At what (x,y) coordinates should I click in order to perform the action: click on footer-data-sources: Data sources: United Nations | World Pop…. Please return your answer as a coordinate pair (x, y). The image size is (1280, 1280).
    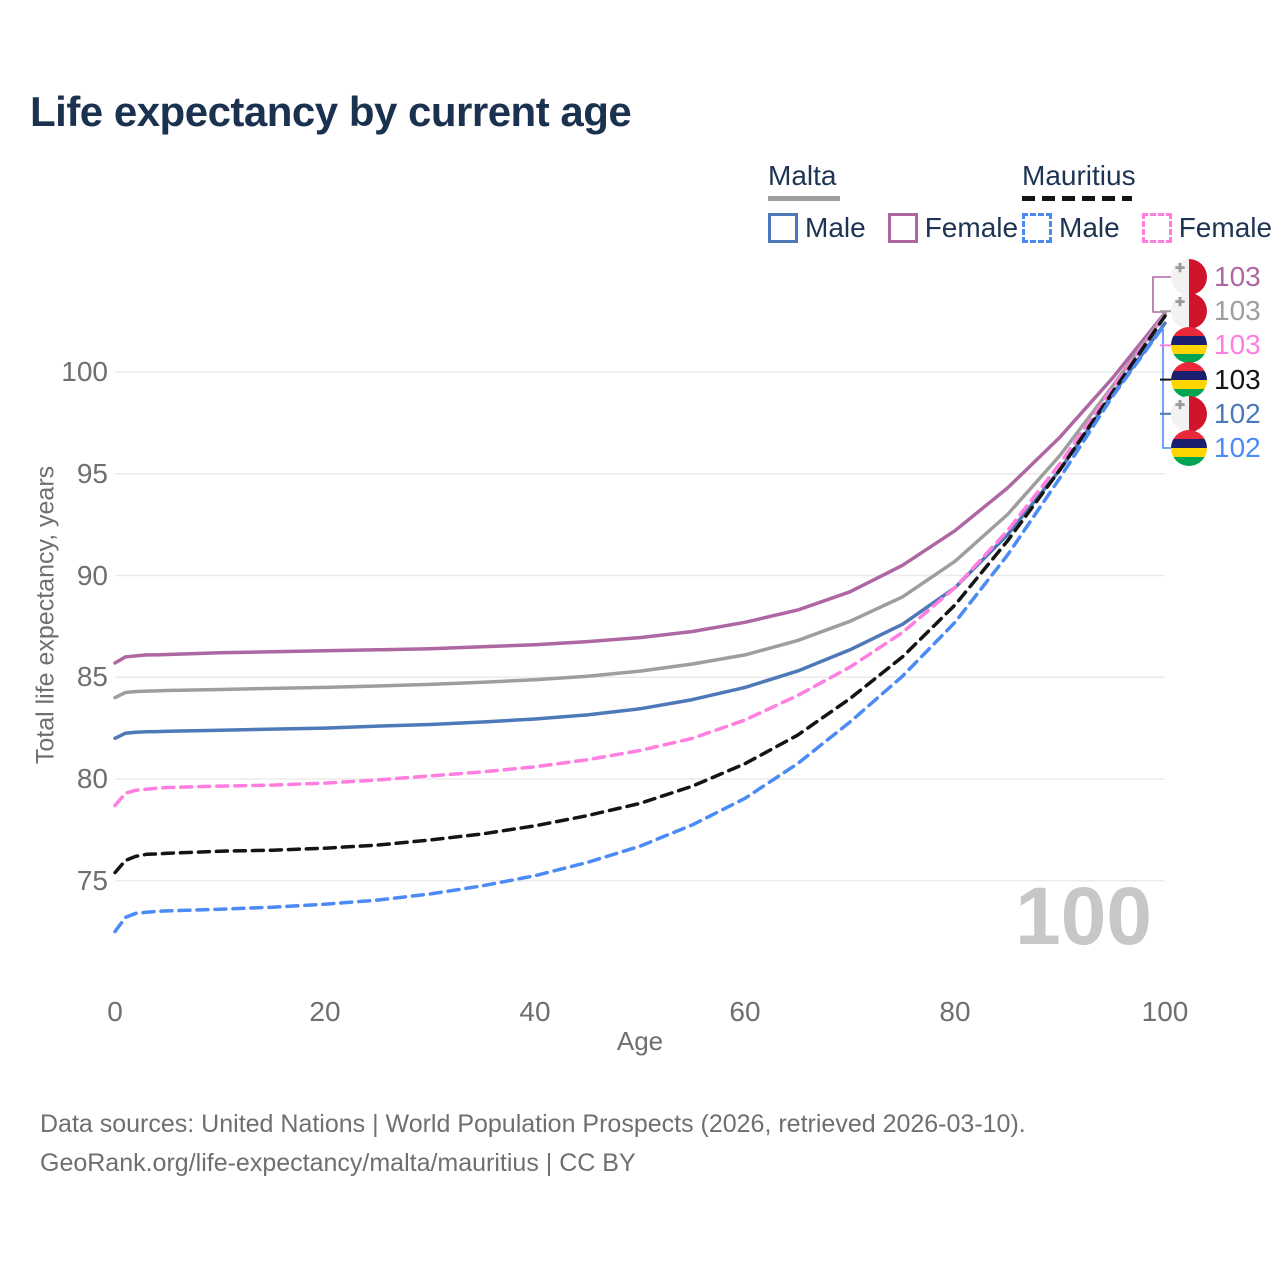
    Looking at the image, I should click on (533, 1124).